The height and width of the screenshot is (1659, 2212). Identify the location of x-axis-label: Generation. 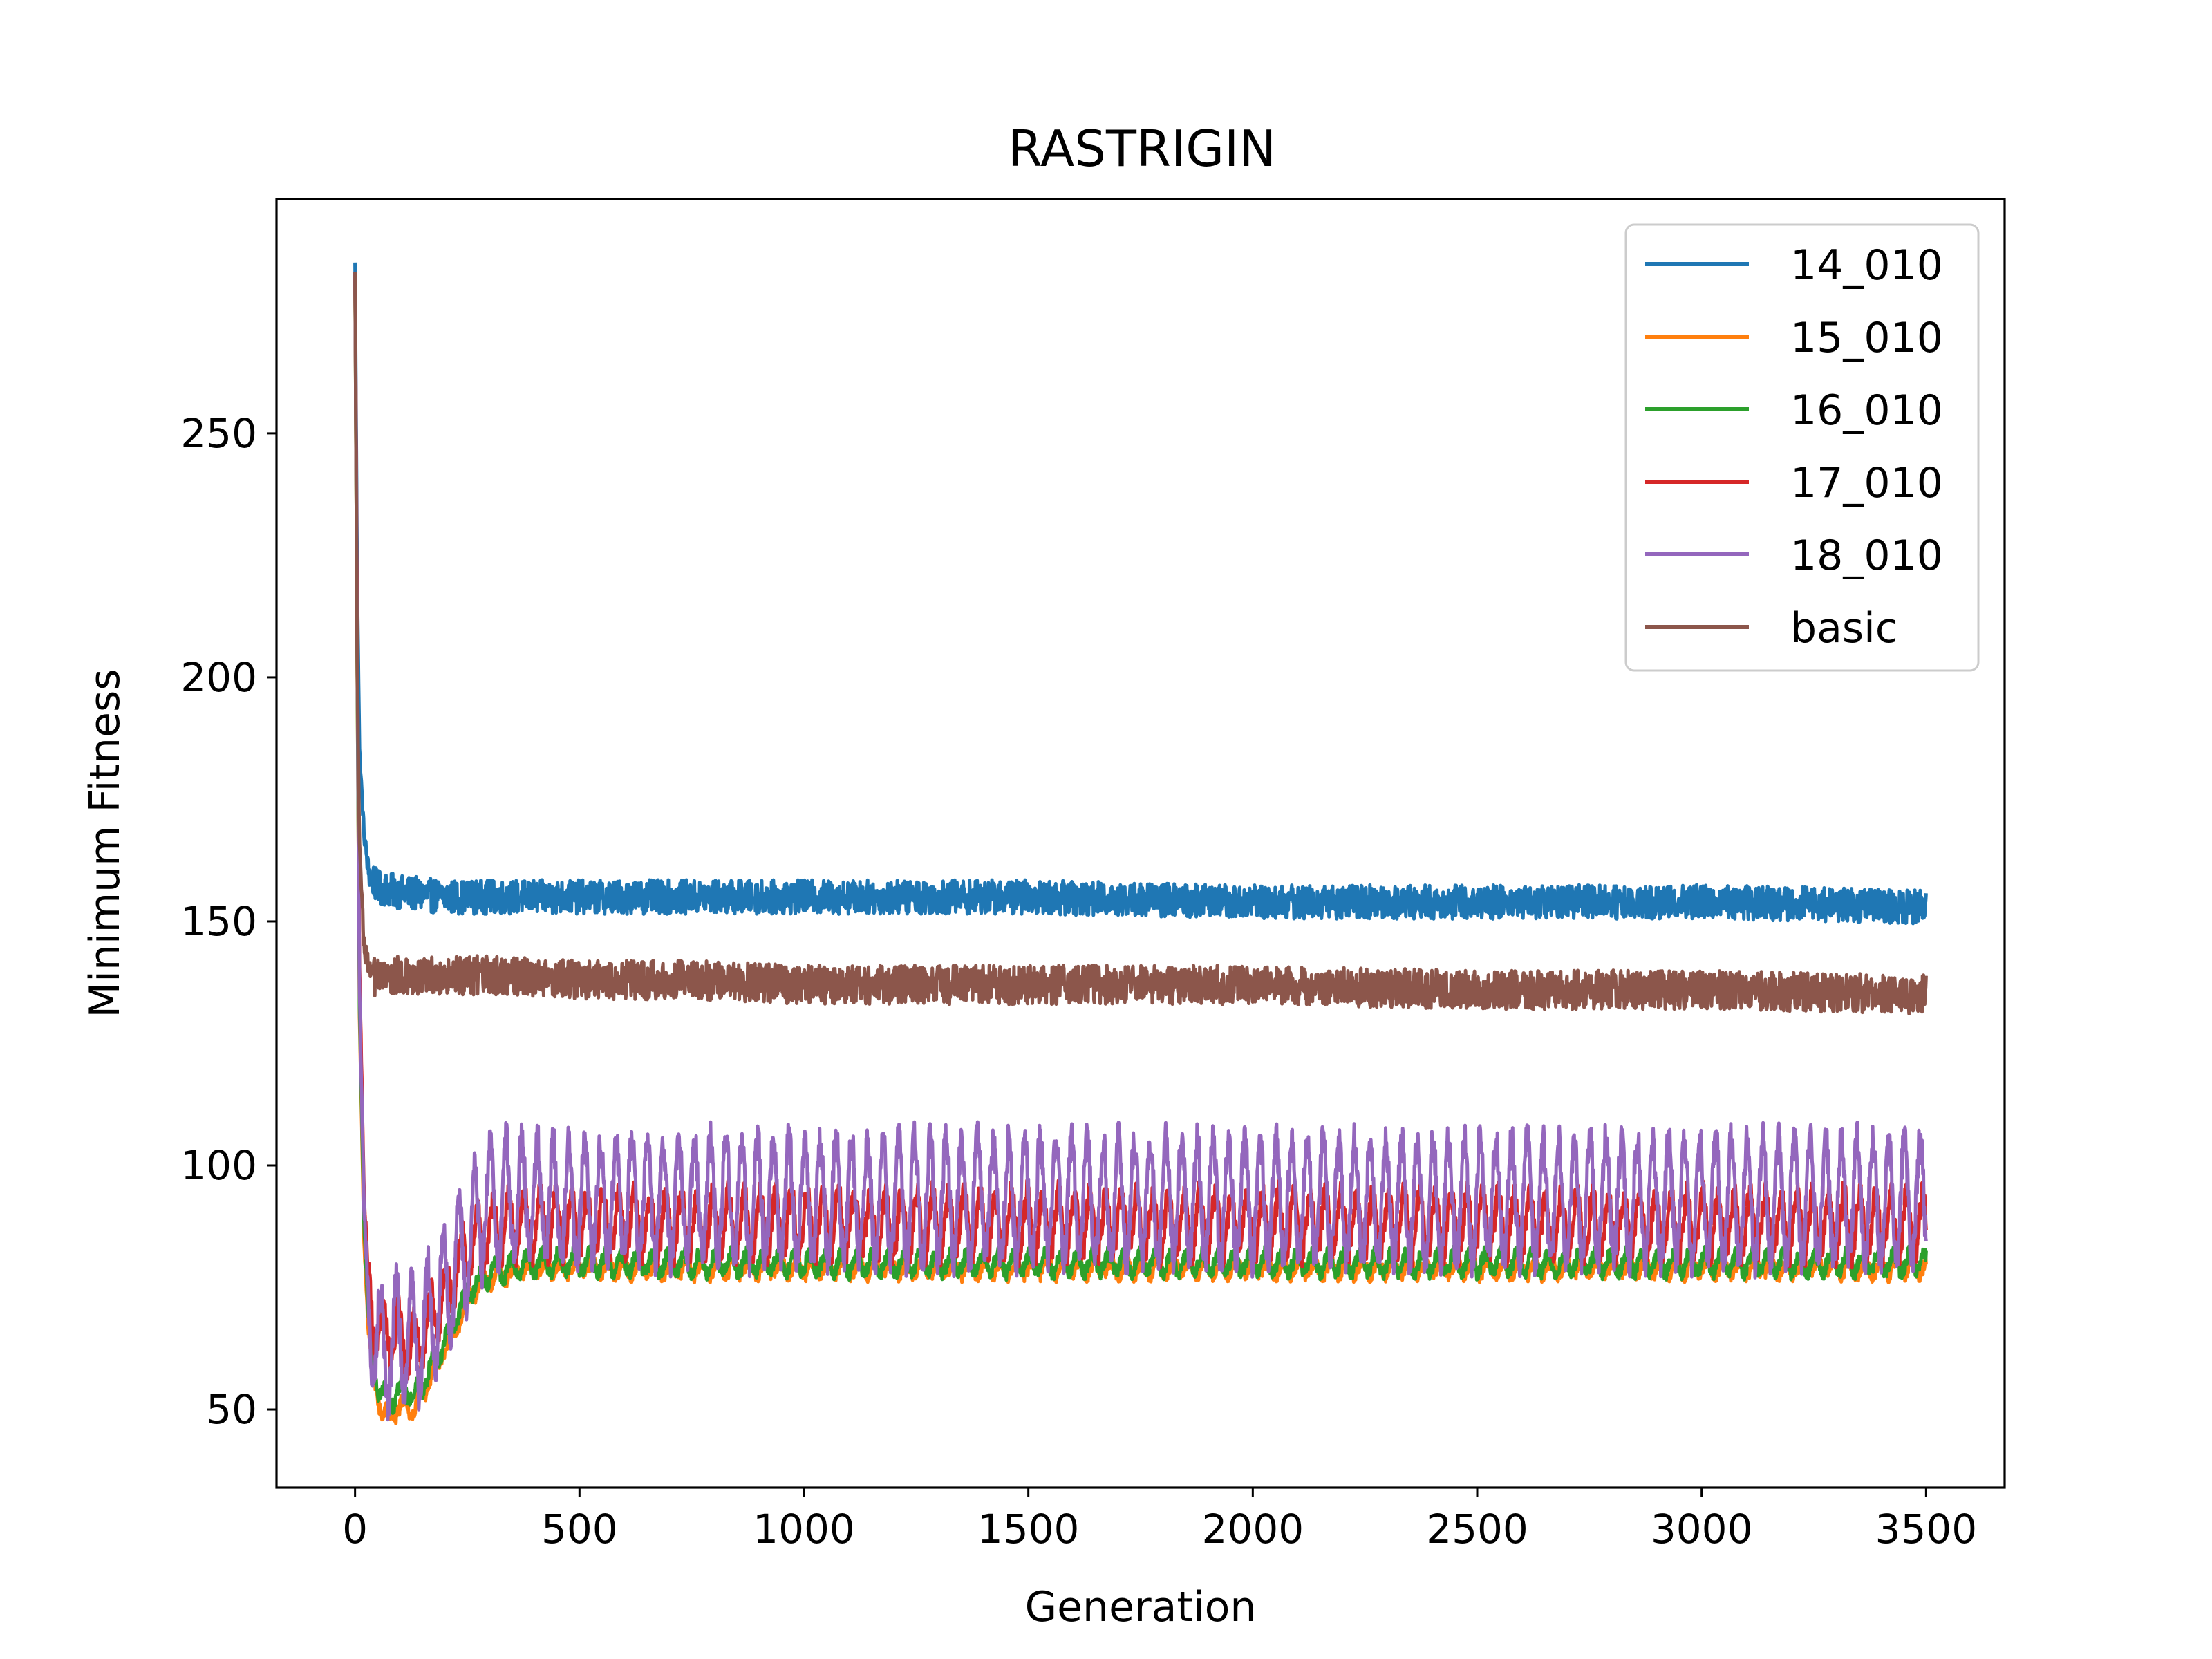
(1141, 1607).